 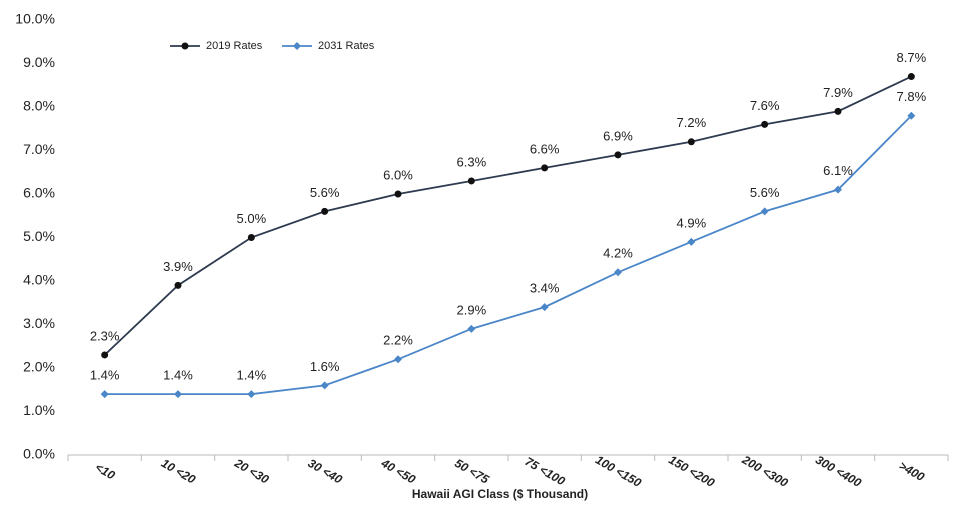 I want to click on x-tick-label: 30 <40, so click(x=325, y=471).